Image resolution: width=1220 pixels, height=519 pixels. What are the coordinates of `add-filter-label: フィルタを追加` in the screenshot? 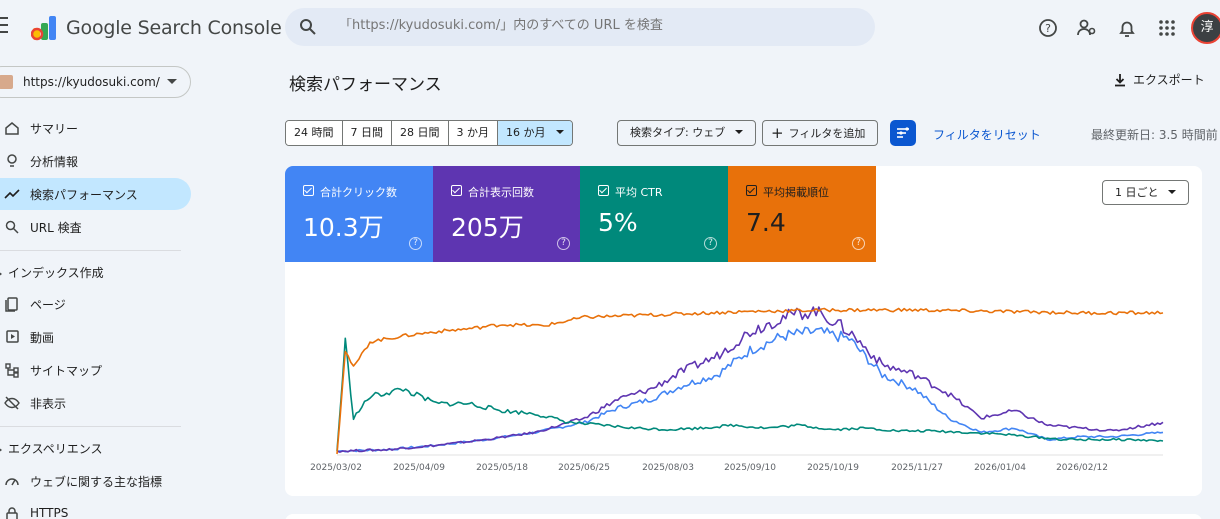 It's located at (827, 133).